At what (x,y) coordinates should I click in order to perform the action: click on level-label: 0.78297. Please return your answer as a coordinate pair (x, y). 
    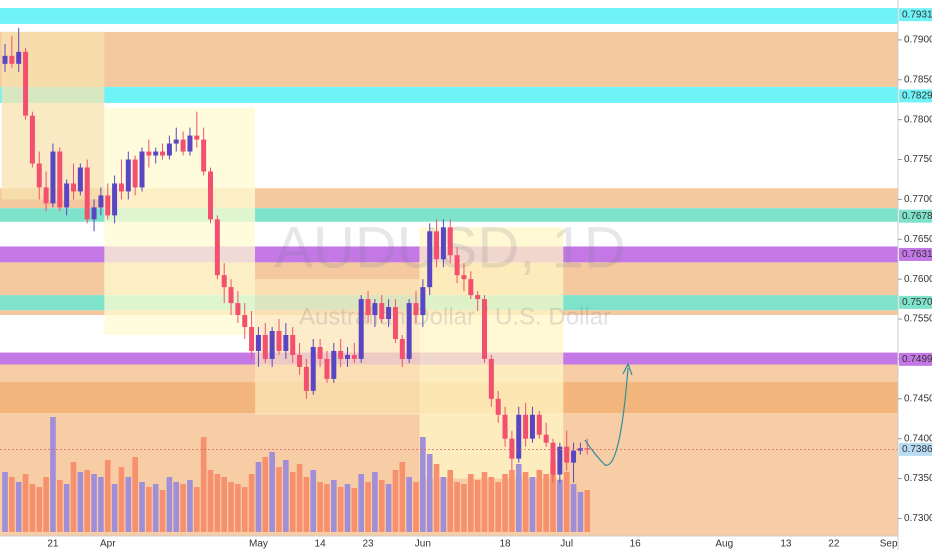
    Looking at the image, I should click on (917, 96).